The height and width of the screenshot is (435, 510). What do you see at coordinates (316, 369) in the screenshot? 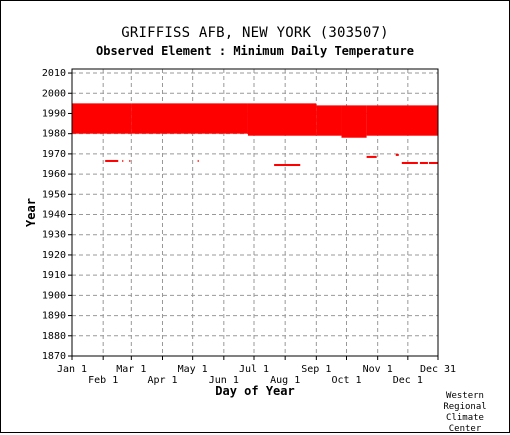
I see `x-tick-label: Sep 1` at bounding box center [316, 369].